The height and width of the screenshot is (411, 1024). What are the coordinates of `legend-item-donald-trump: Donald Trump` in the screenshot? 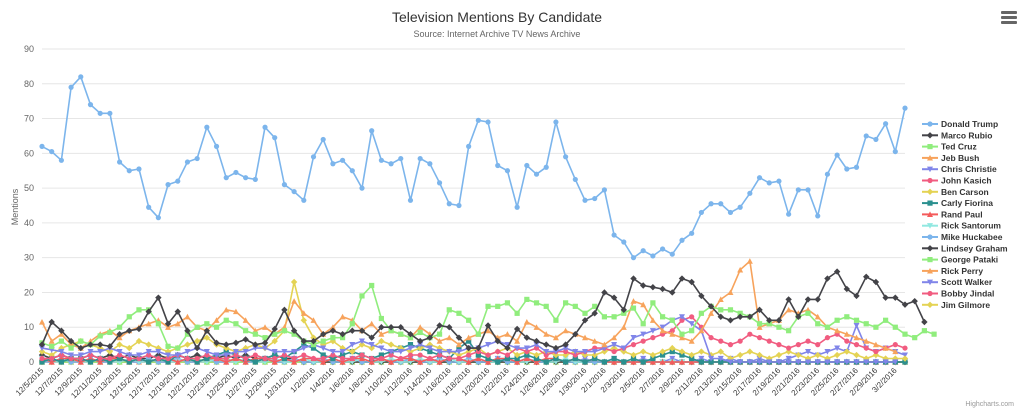 It's located at (960, 124).